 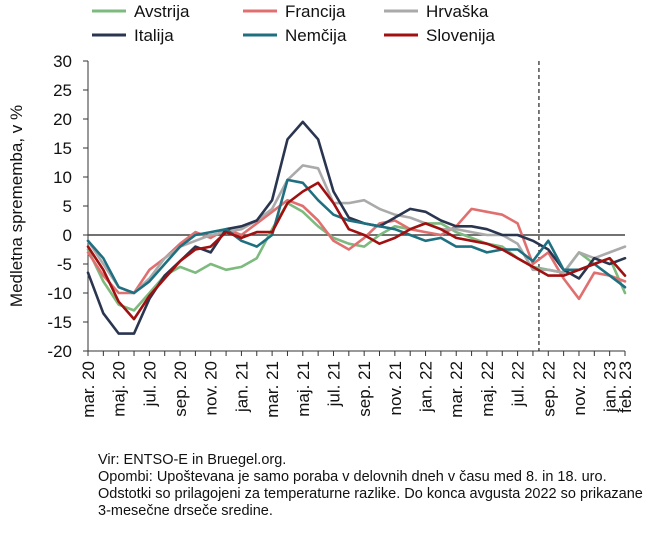 What do you see at coordinates (457, 11) in the screenshot?
I see `legend-label: Hrvaška` at bounding box center [457, 11].